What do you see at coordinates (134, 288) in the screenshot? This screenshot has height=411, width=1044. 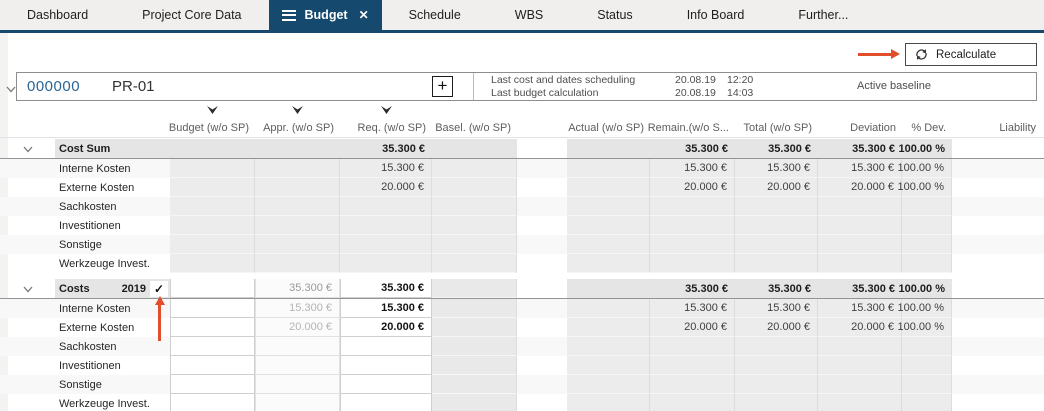 I see `group-year: 2019` at bounding box center [134, 288].